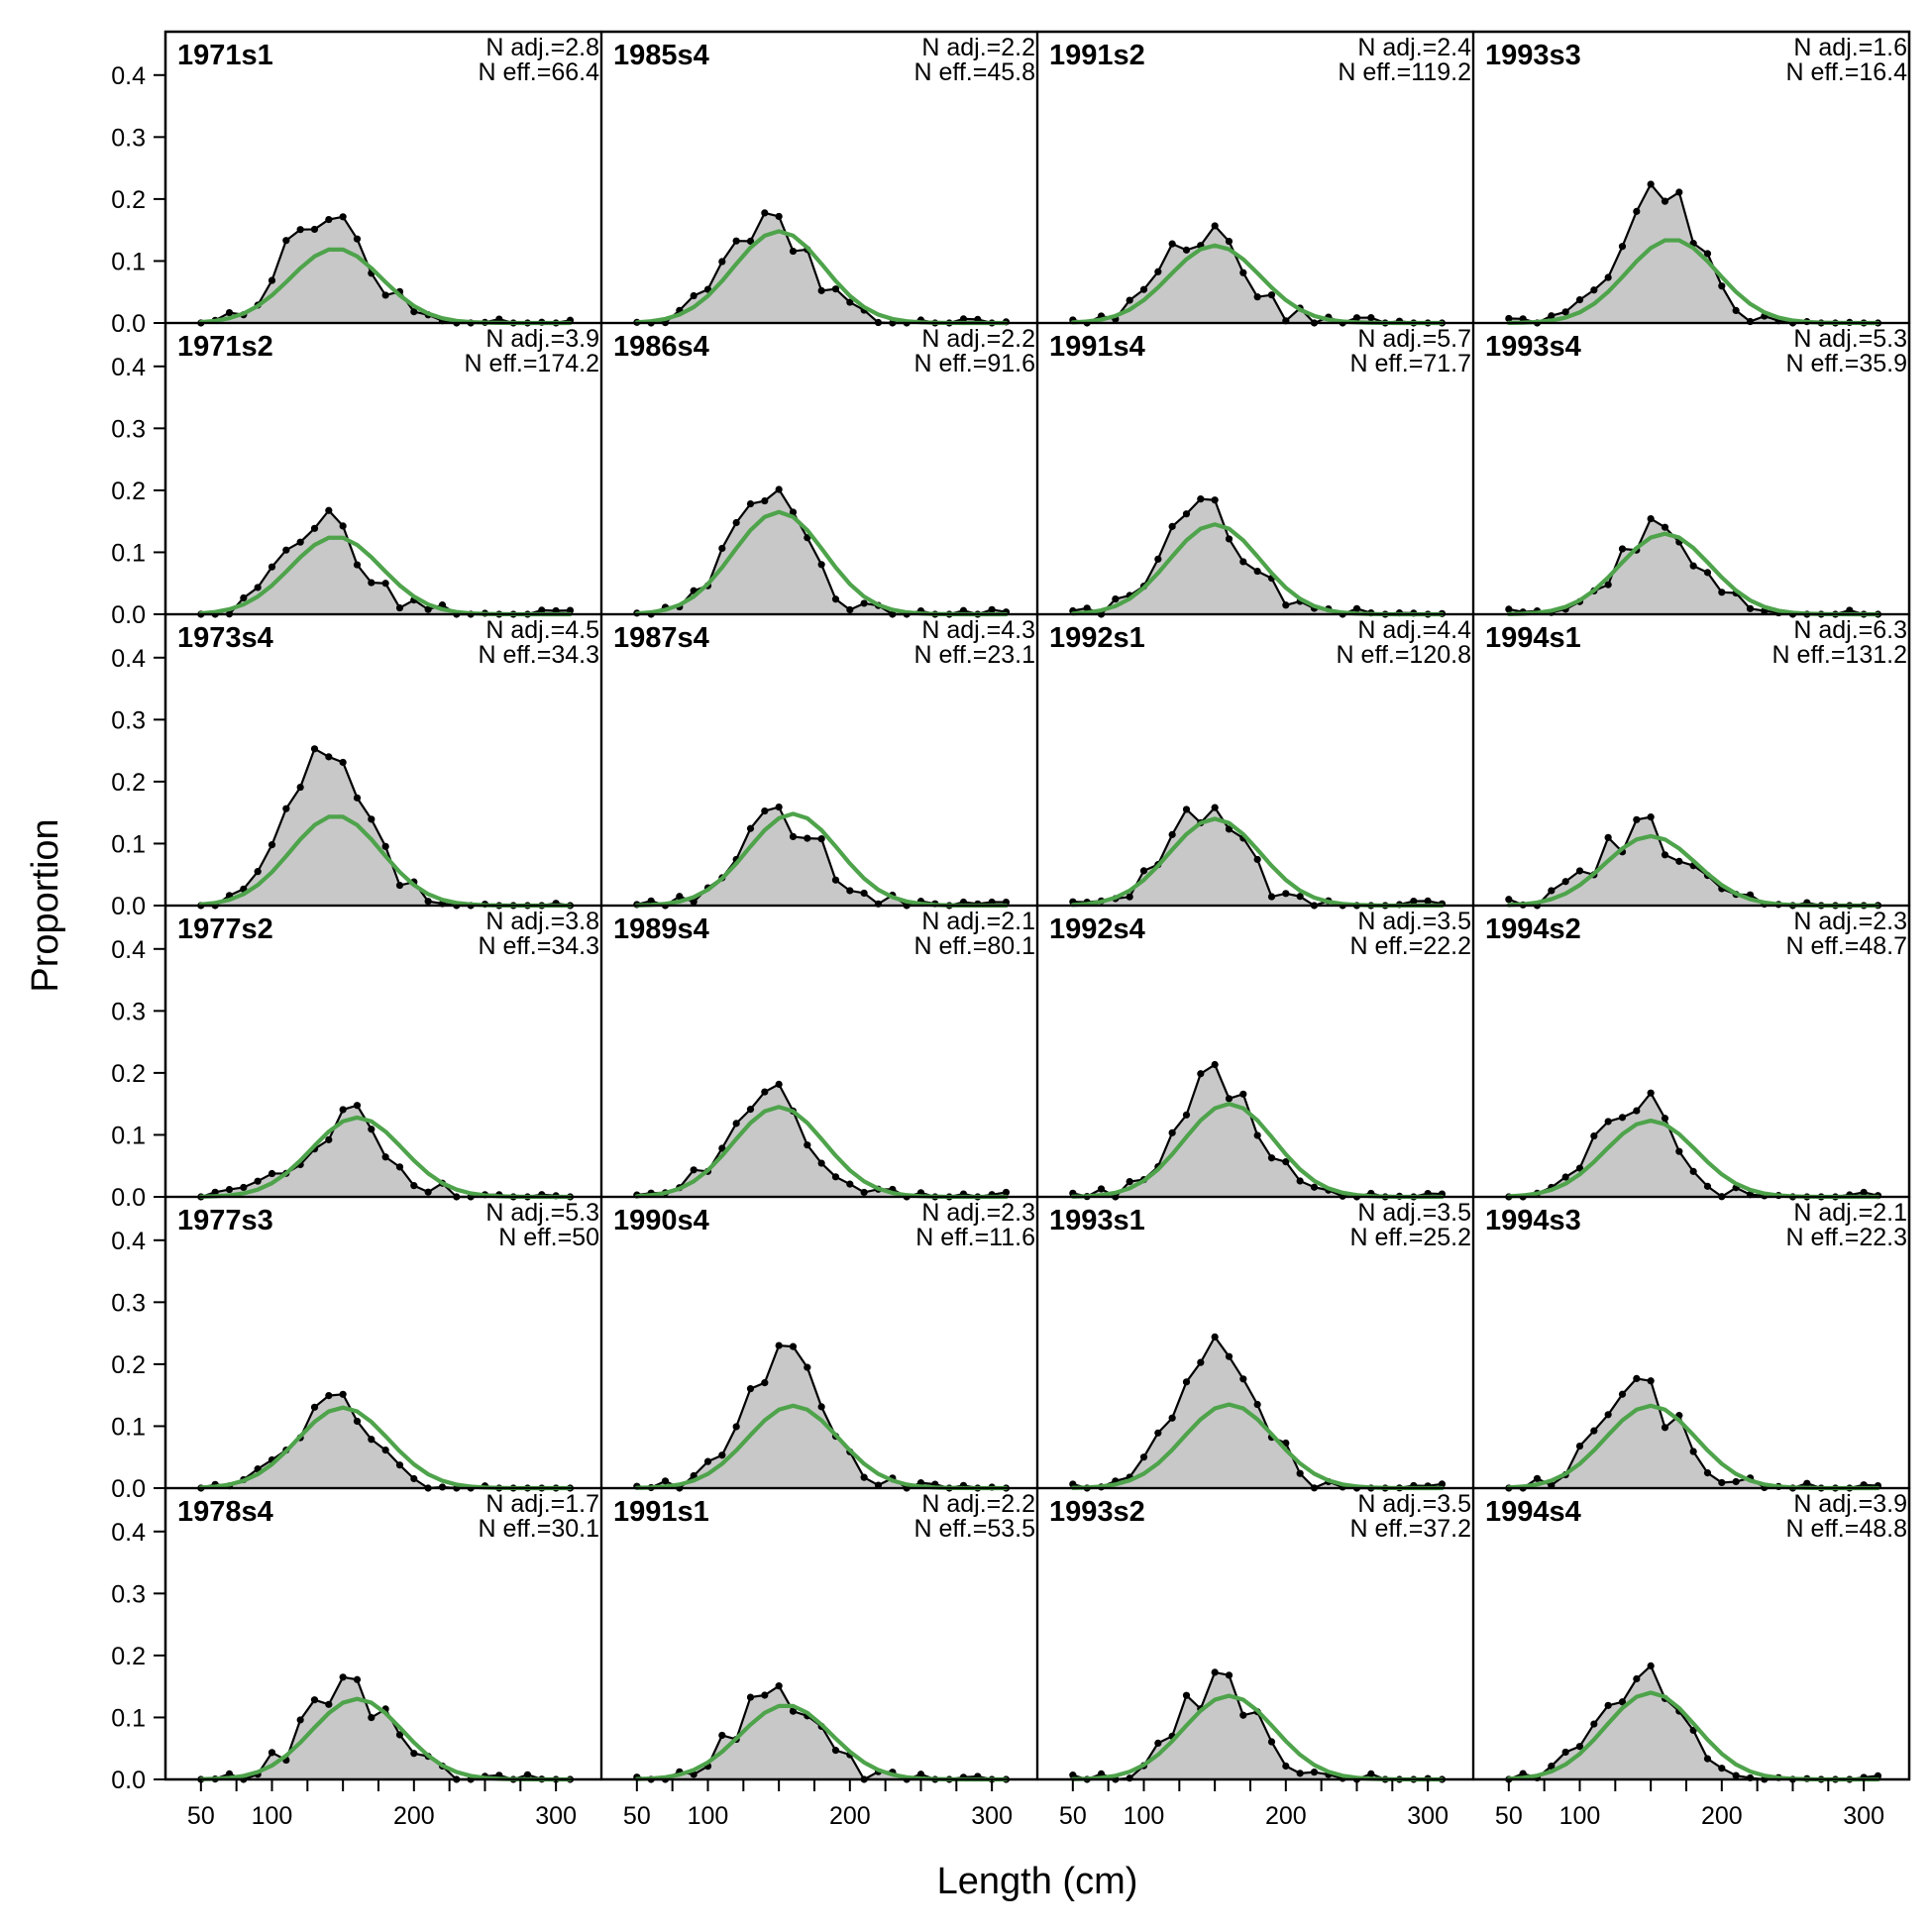  I want to click on panel-n-adj: N adj.=3.9, so click(1850, 1504).